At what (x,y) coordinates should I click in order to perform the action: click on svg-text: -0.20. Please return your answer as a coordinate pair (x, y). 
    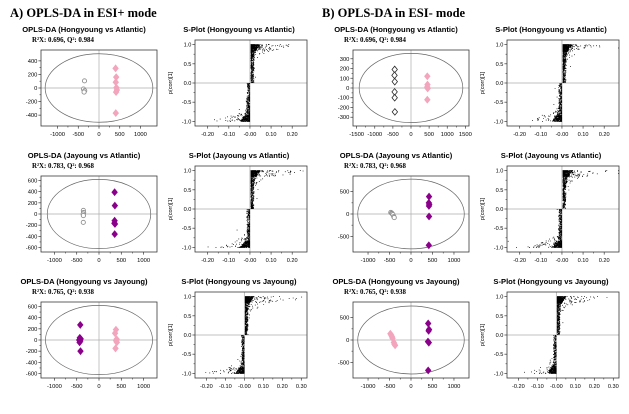
    Looking at the image, I should click on (207, 261).